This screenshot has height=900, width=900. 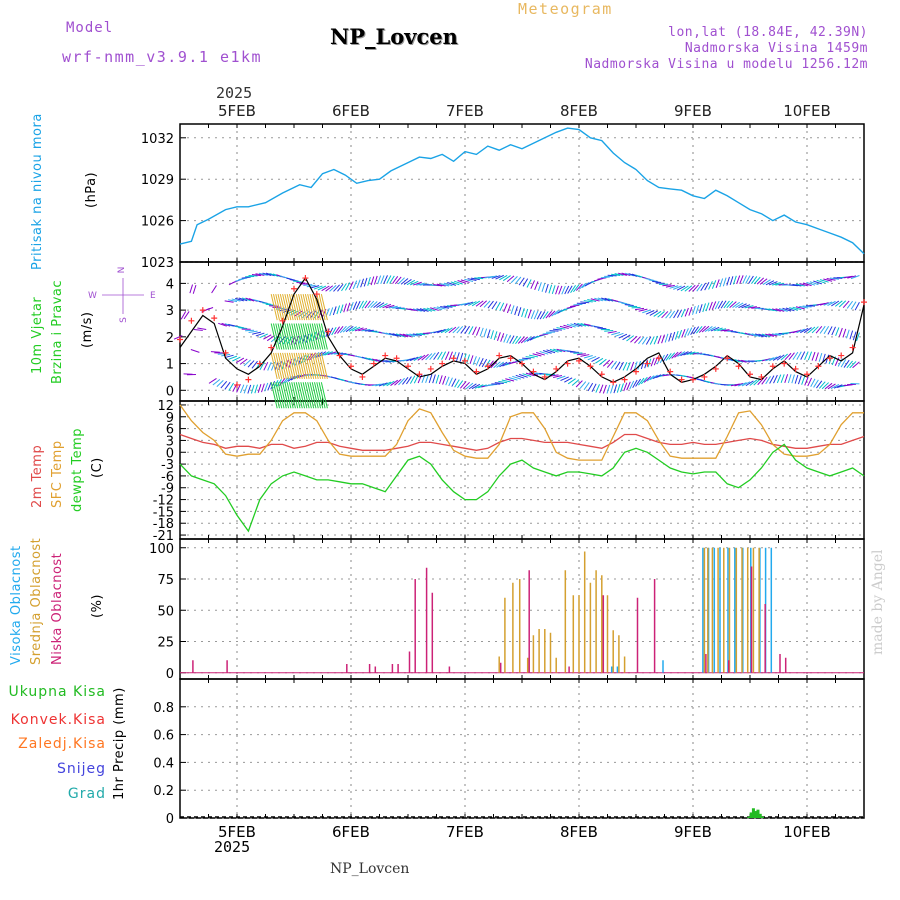 What do you see at coordinates (165, 580) in the screenshot?
I see `cloud-ytick-label: 75` at bounding box center [165, 580].